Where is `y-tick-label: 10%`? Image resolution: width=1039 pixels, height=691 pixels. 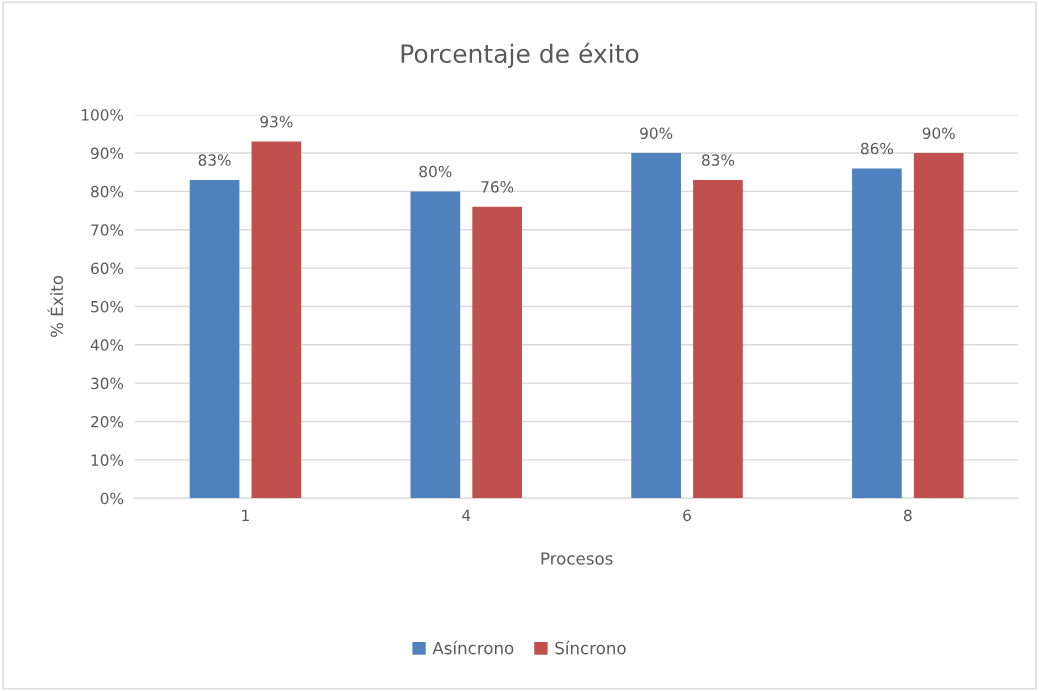 y-tick-label: 10% is located at coordinates (107, 460).